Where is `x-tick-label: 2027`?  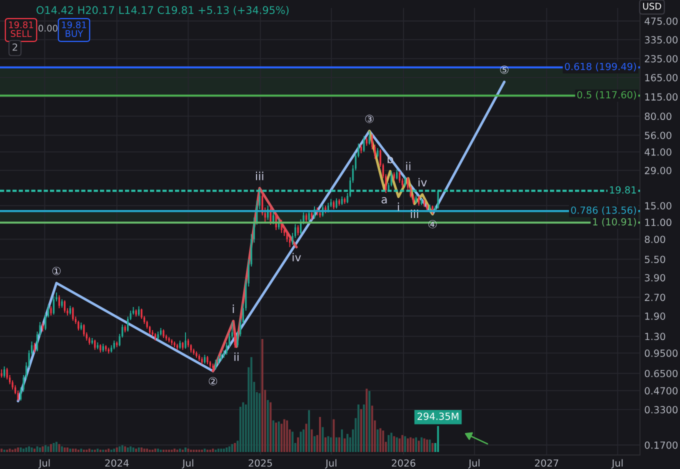
x-tick-label: 2027 is located at coordinates (546, 463).